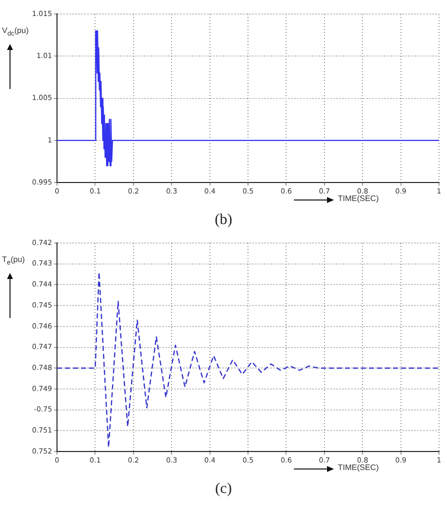 The image size is (447, 527). What do you see at coordinates (13, 261) in the screenshot?
I see `y-axis-title: T$_{e}$(pu)` at bounding box center [13, 261].